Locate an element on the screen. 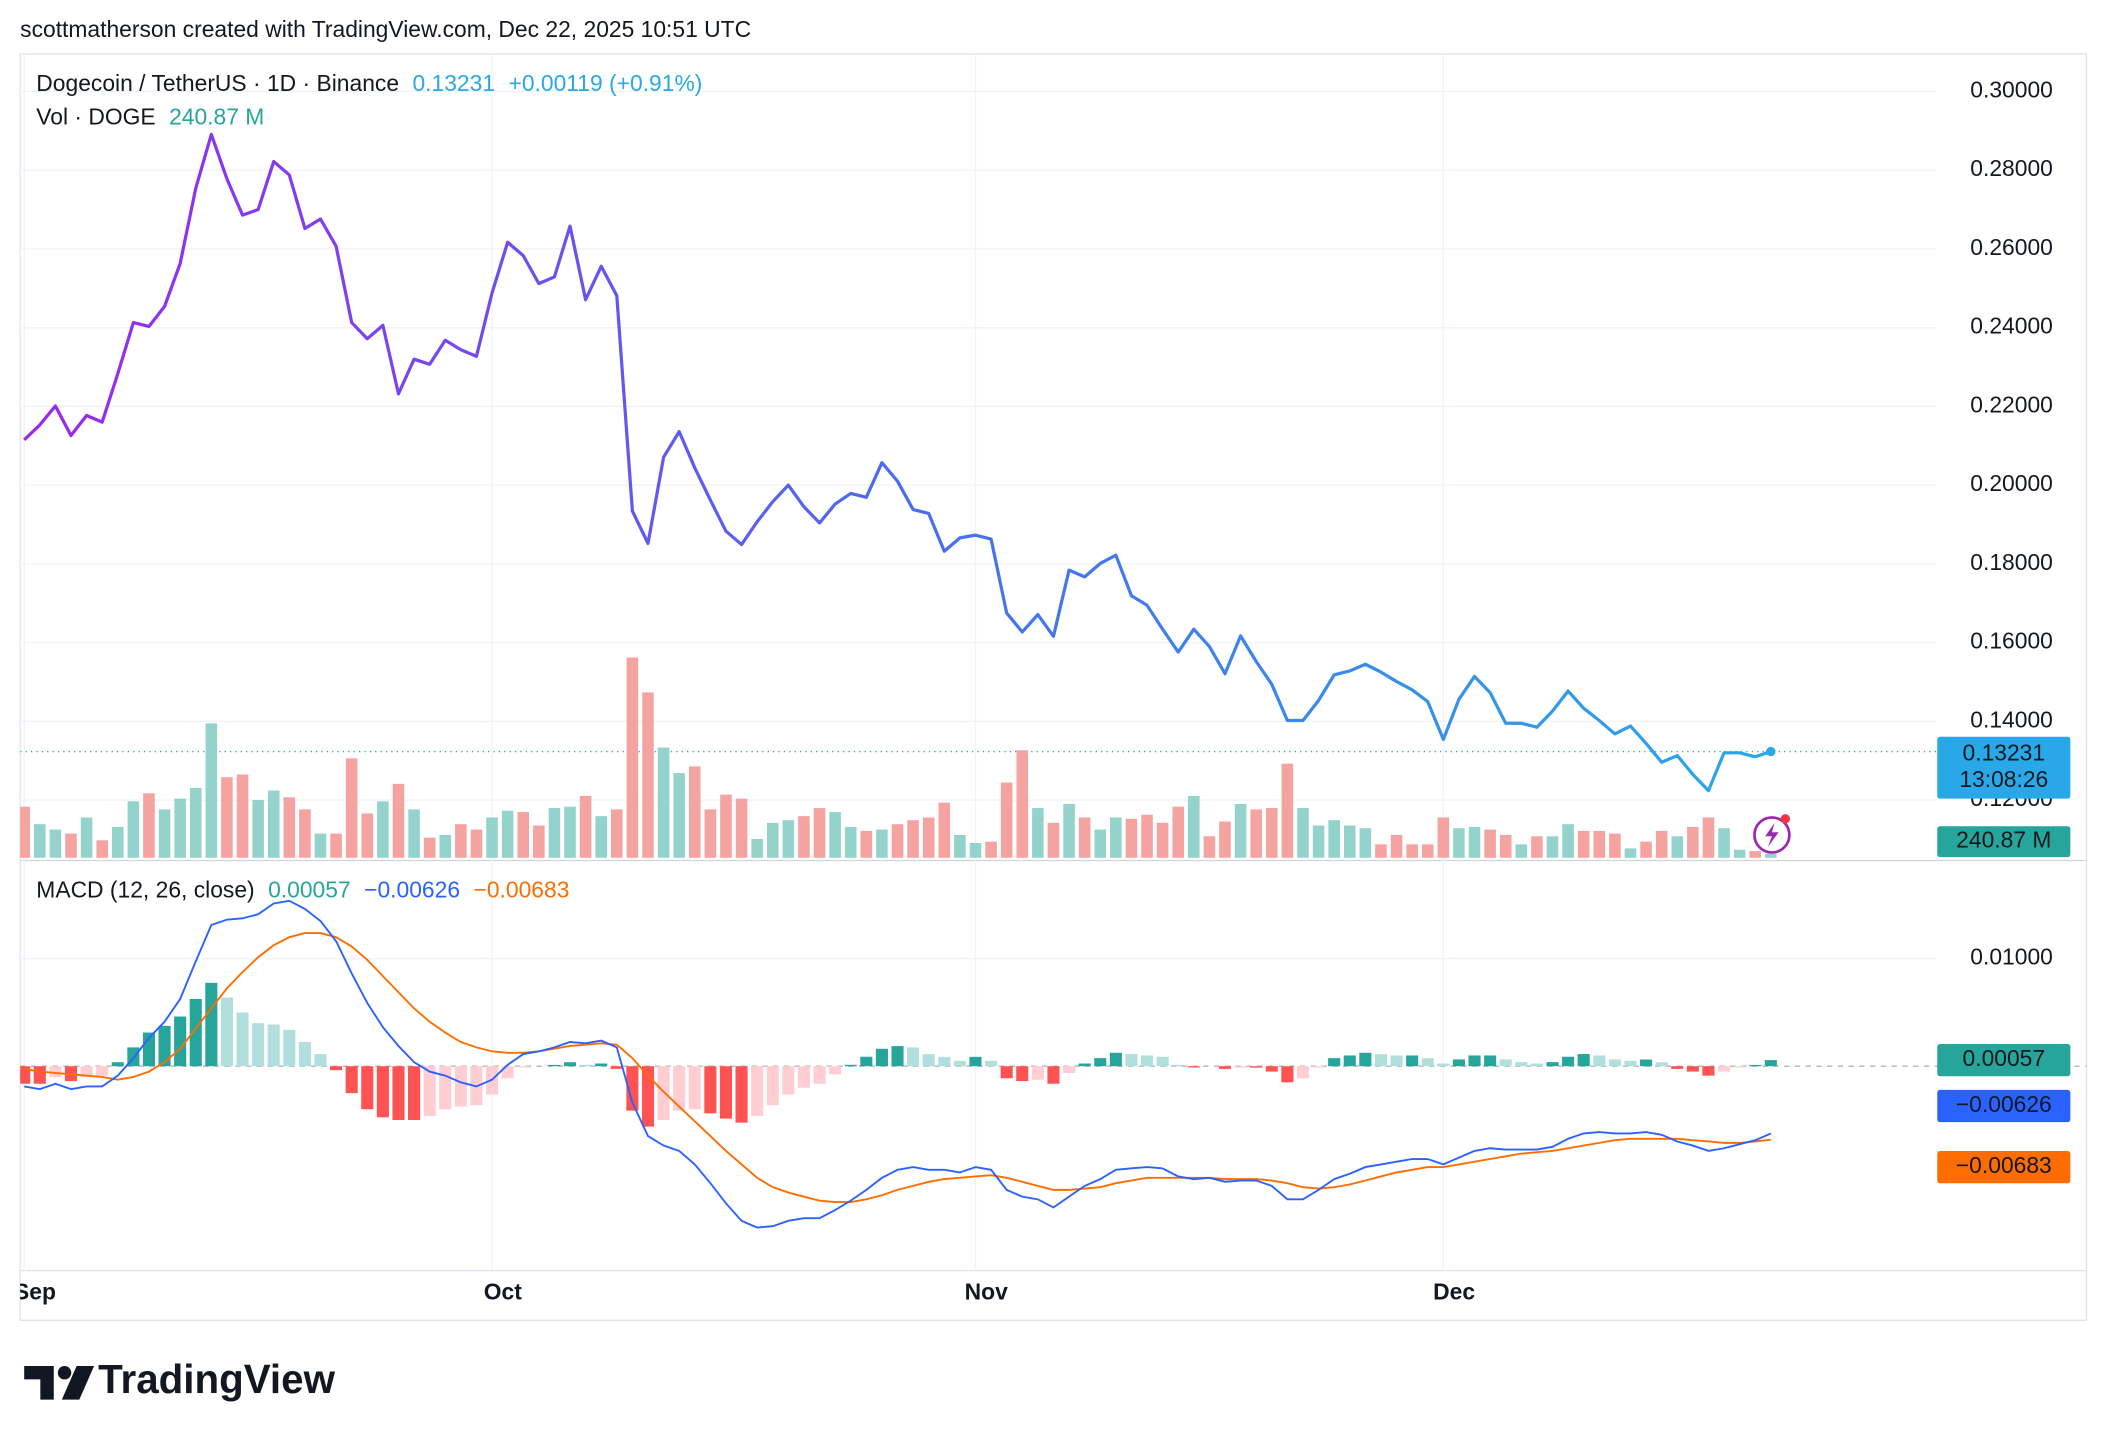 The image size is (2108, 1440). brand-logo: TradingView is located at coordinates (180, 1379).